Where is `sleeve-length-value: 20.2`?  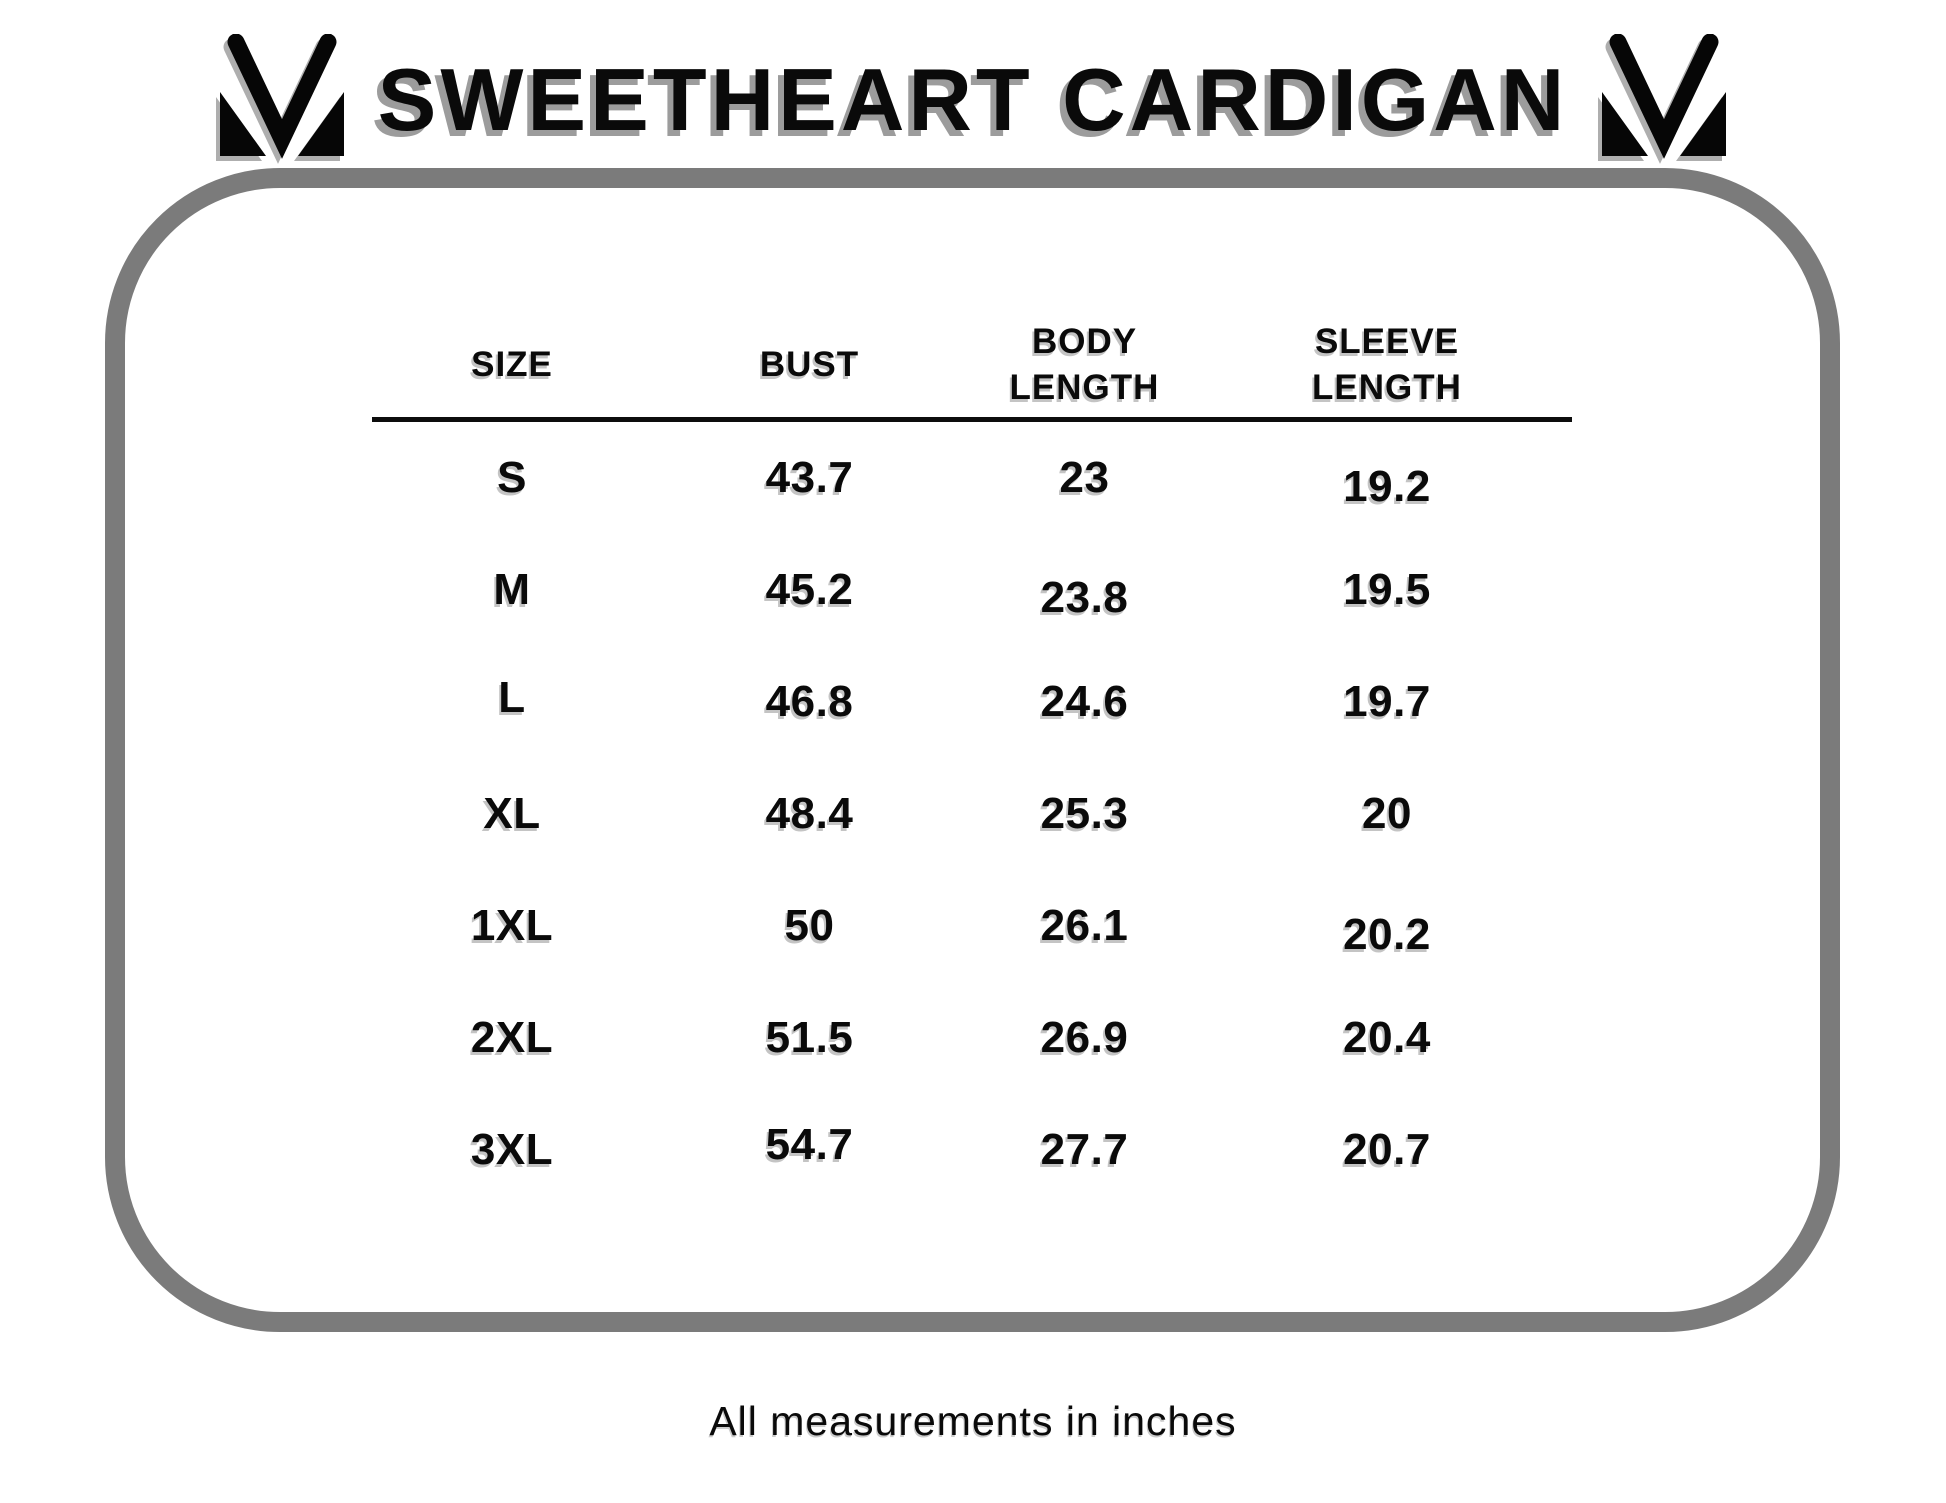 sleeve-length-value: 20.2 is located at coordinates (1387, 934).